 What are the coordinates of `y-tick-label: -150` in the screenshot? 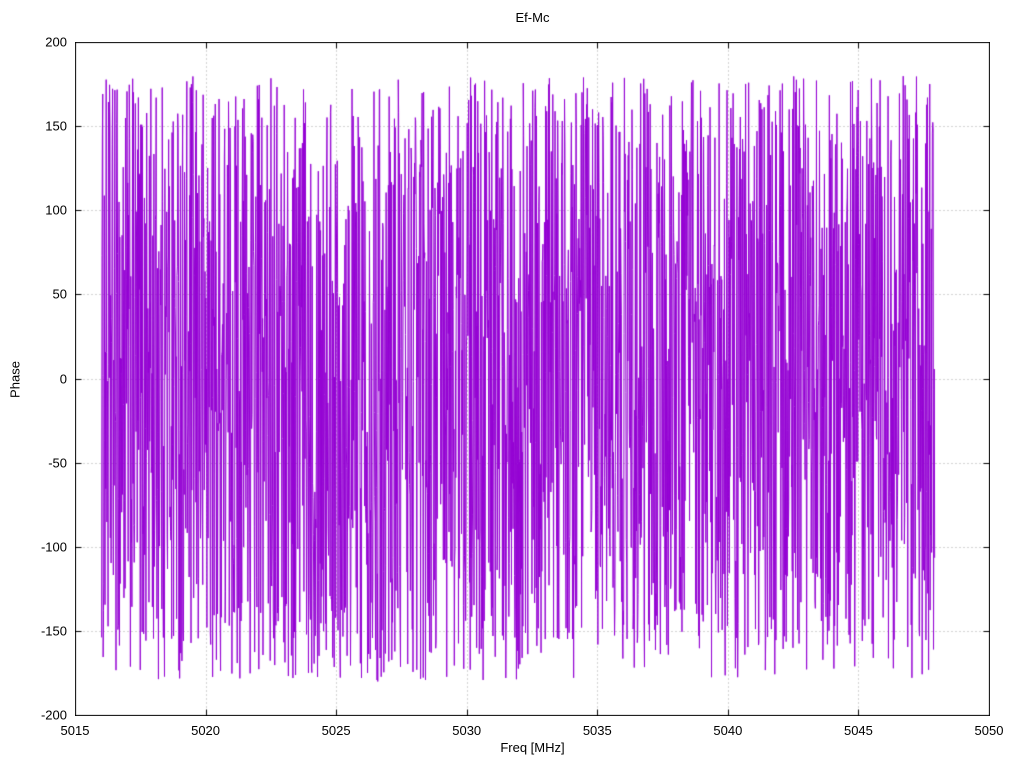 It's located at (53, 631).